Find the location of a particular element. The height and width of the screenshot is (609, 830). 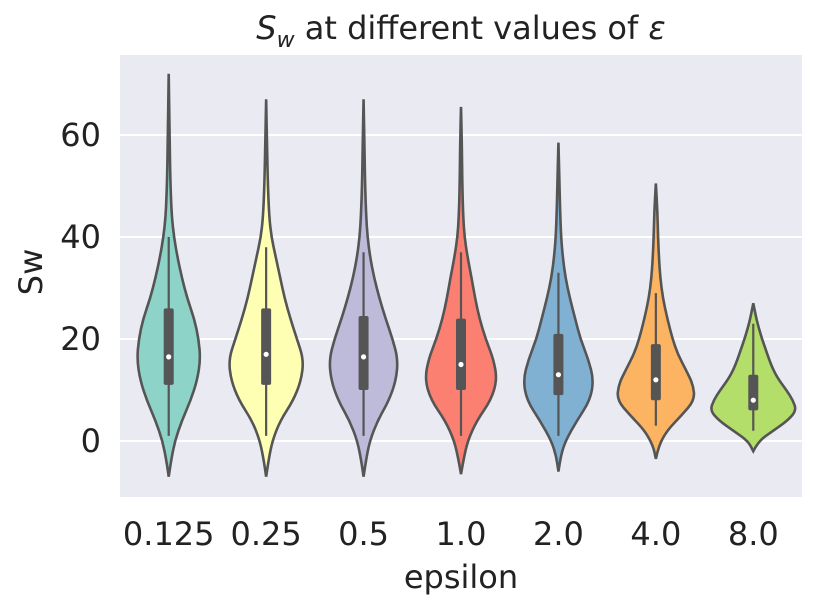

x-tick-label: 1.0 is located at coordinates (461, 534).